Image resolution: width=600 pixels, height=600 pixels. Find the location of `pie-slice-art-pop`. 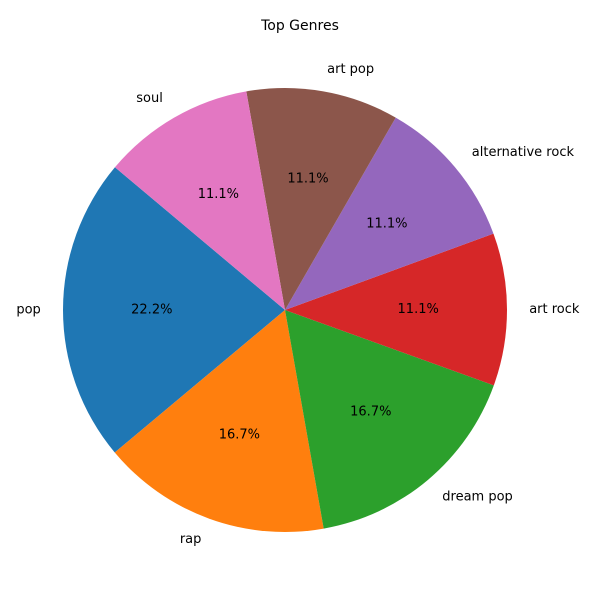

pie-slice-art-pop is located at coordinates (321, 199).